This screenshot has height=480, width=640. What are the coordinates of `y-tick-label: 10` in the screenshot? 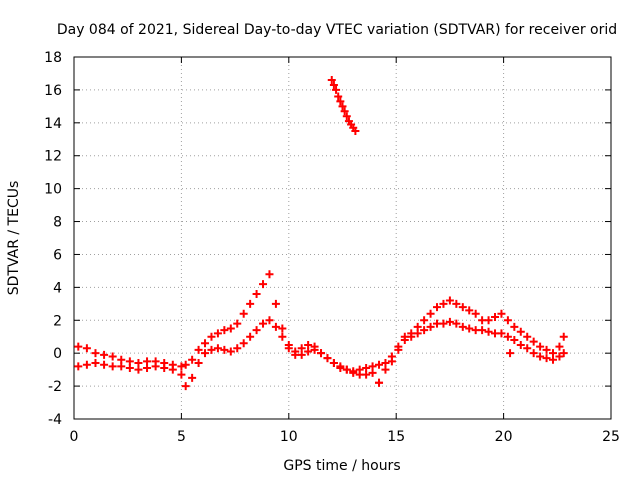 It's located at (53, 190).